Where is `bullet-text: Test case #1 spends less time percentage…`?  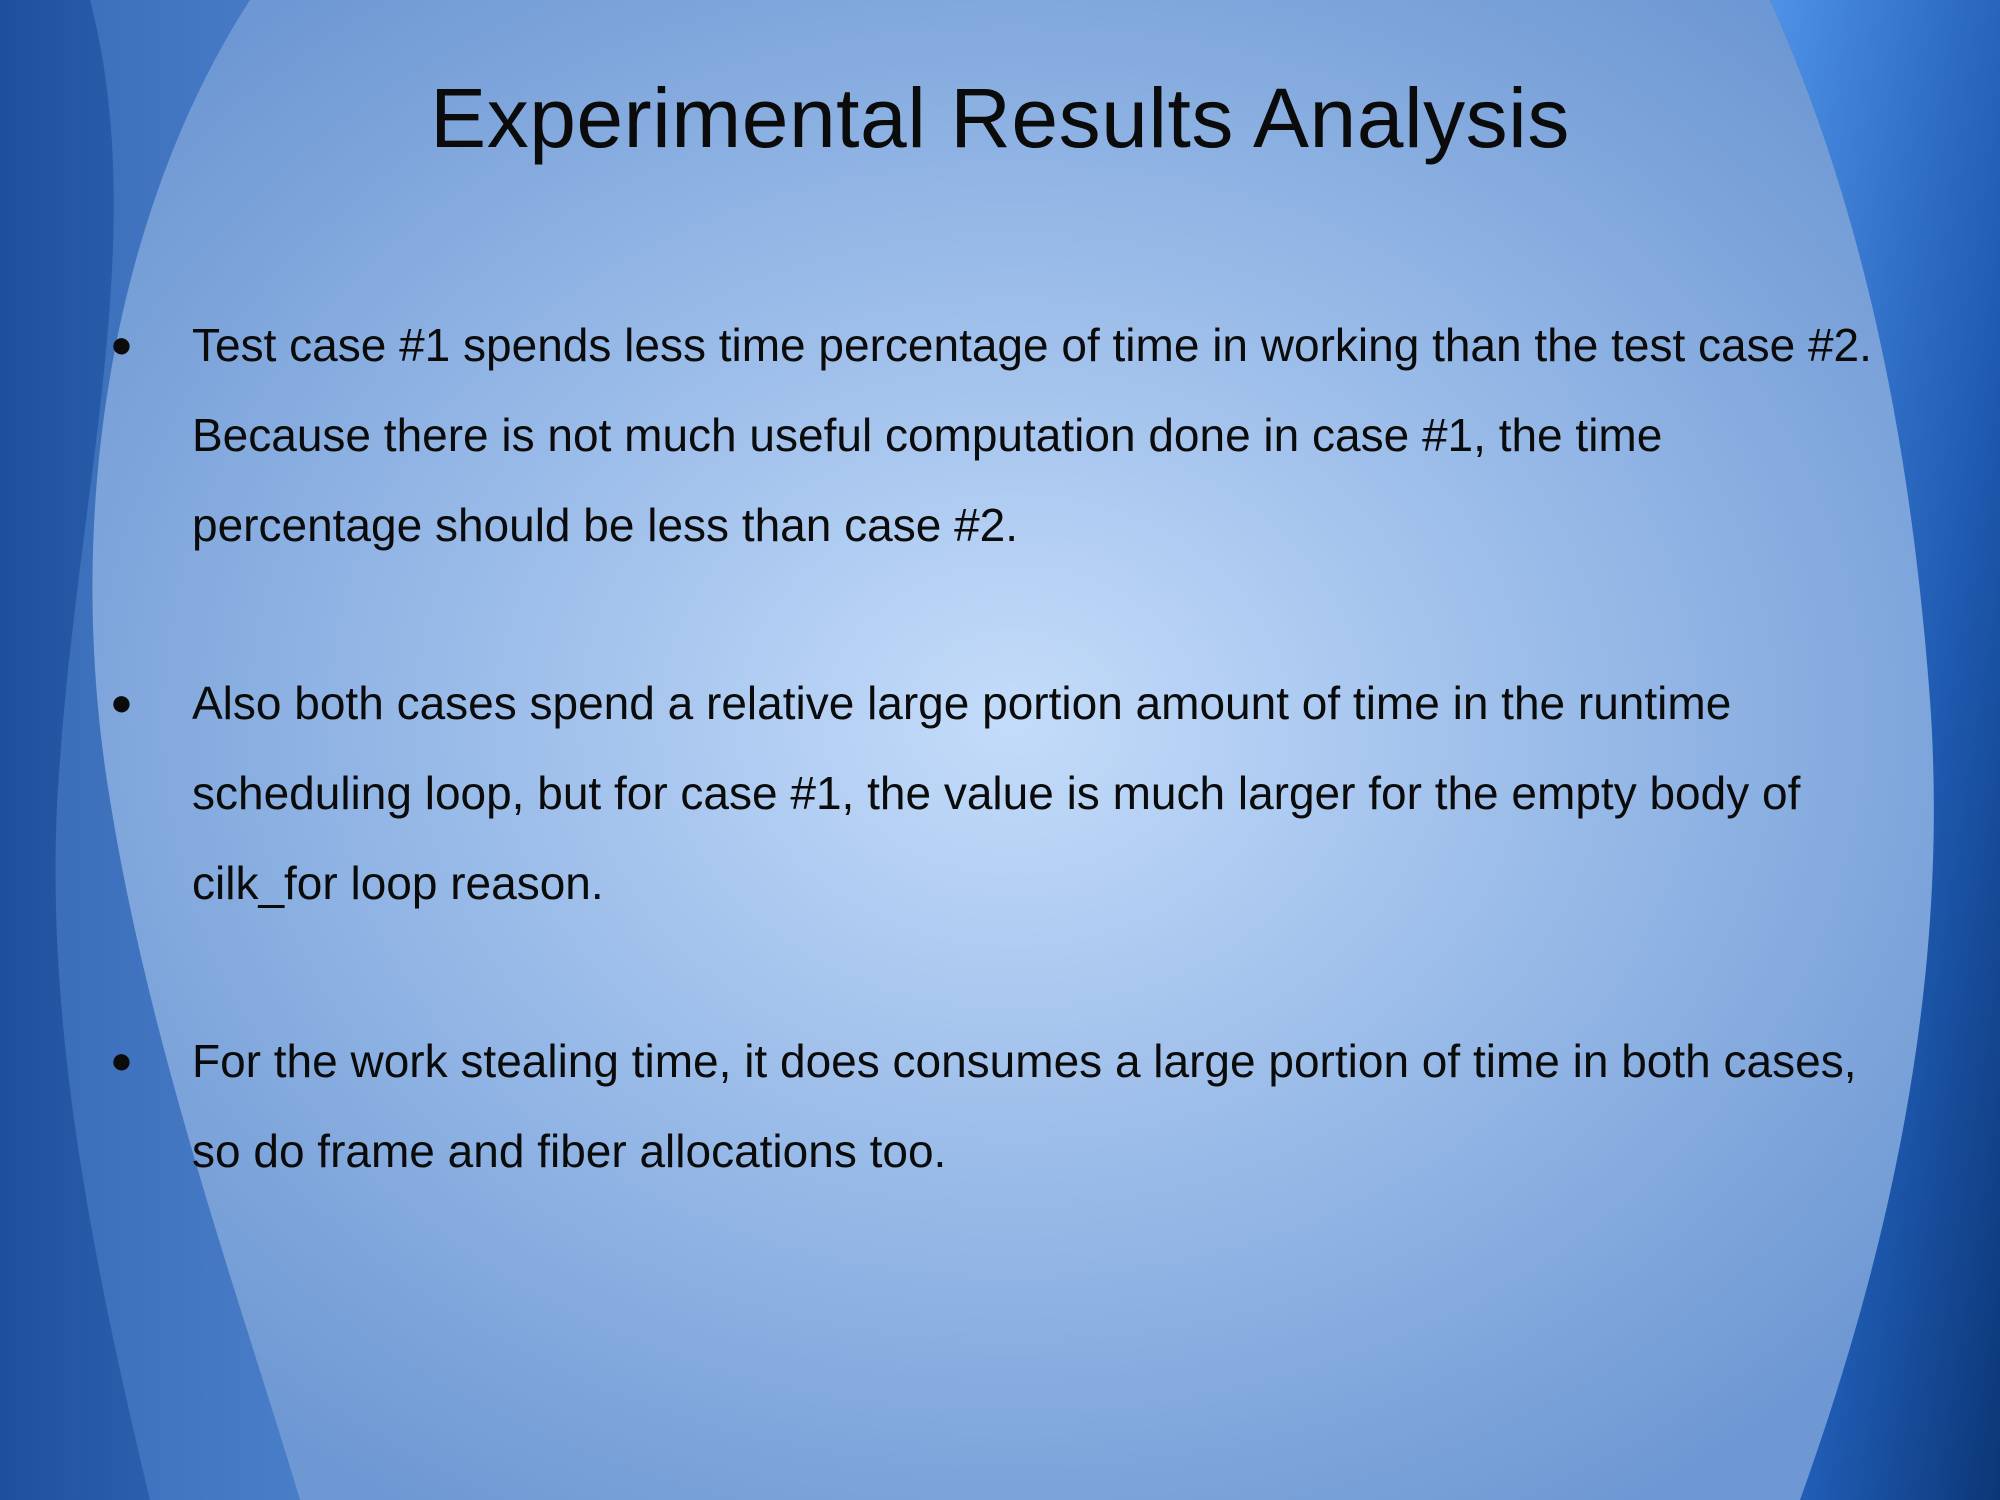
bullet-text: Test case #1 spends less time percentage… is located at coordinates (1032, 435).